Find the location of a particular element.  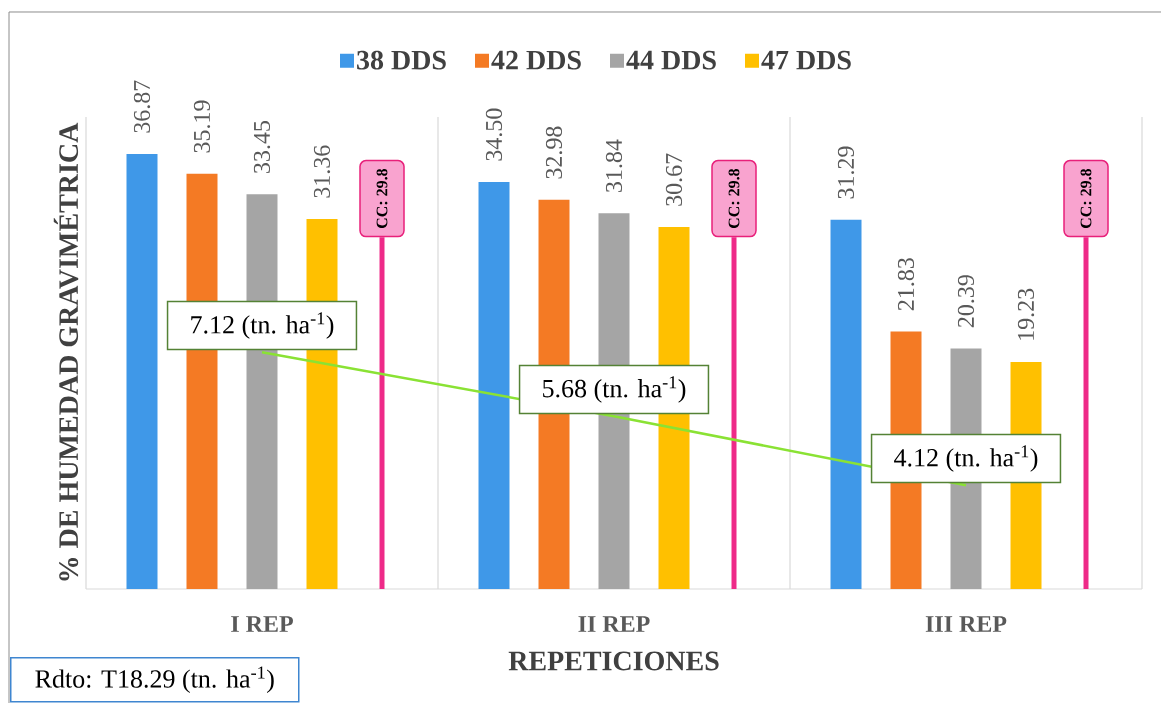

x-tick-label: I REP is located at coordinates (262, 624).